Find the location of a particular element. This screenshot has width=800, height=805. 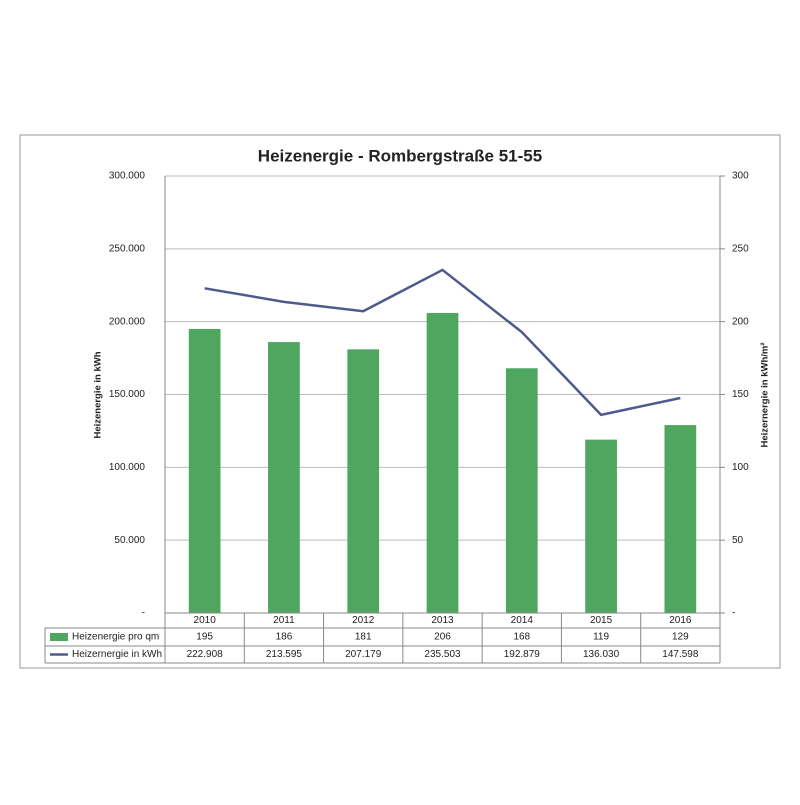

table-value: 192.879 is located at coordinates (522, 654).